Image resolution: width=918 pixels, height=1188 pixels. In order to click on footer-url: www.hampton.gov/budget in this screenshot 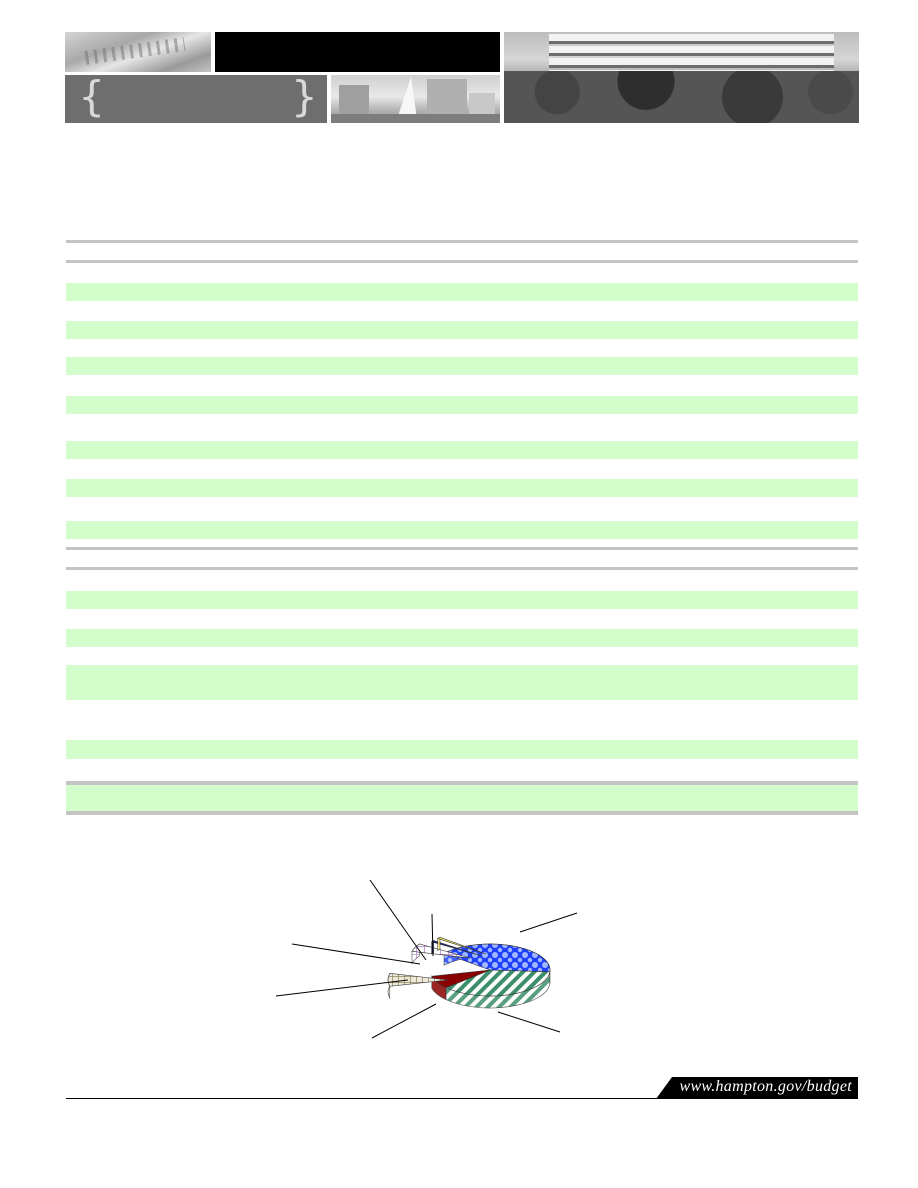, I will do `click(765, 1086)`.